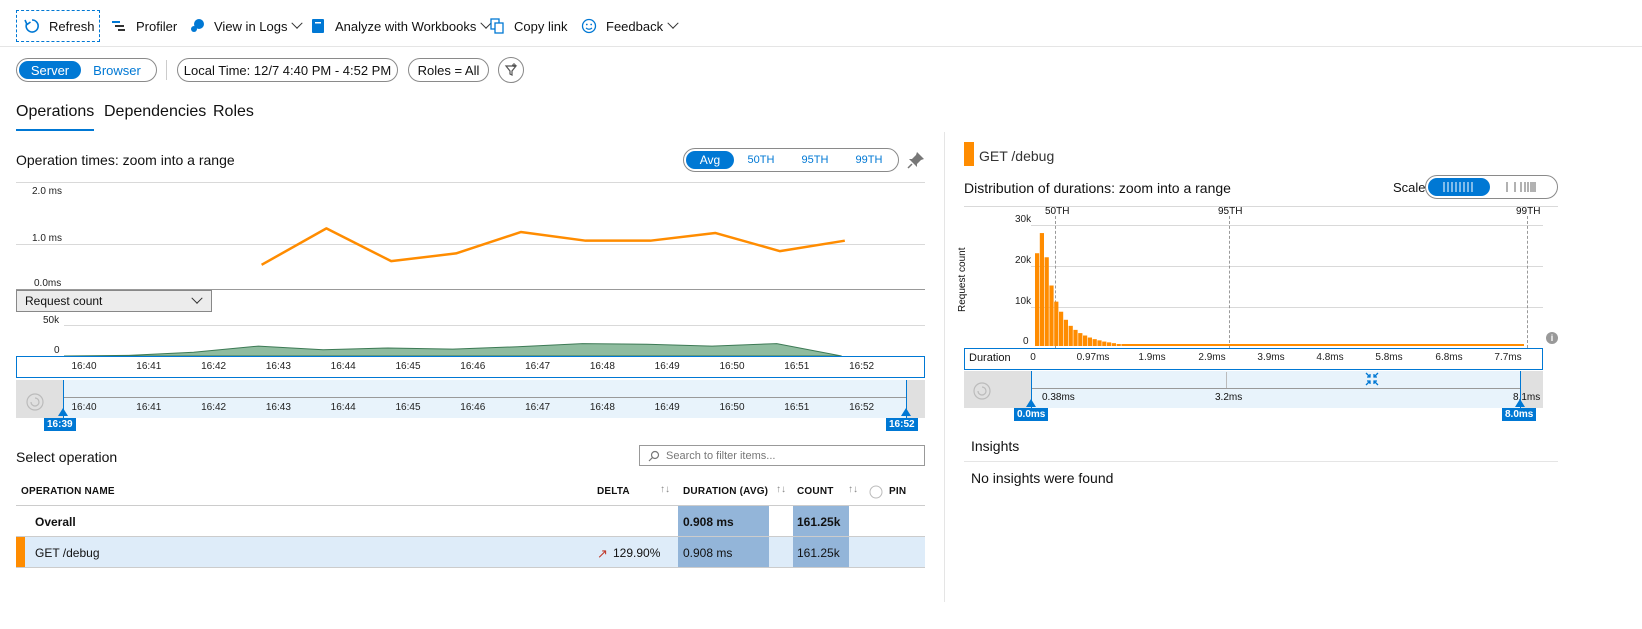 This screenshot has width=1642, height=629. I want to click on percentile-99: 99TH, so click(869, 160).